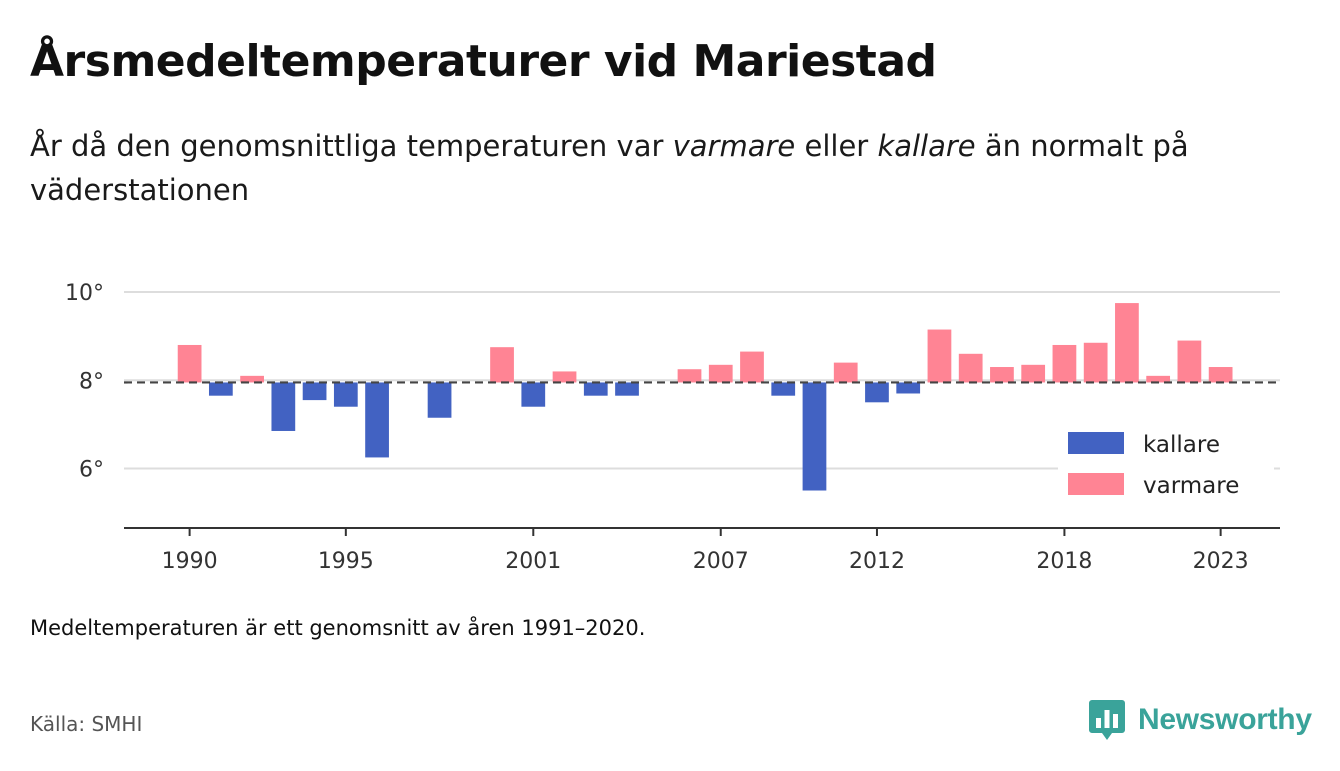 This screenshot has width=1340, height=771. I want to click on legend: kallare varmare, so click(1166, 465).